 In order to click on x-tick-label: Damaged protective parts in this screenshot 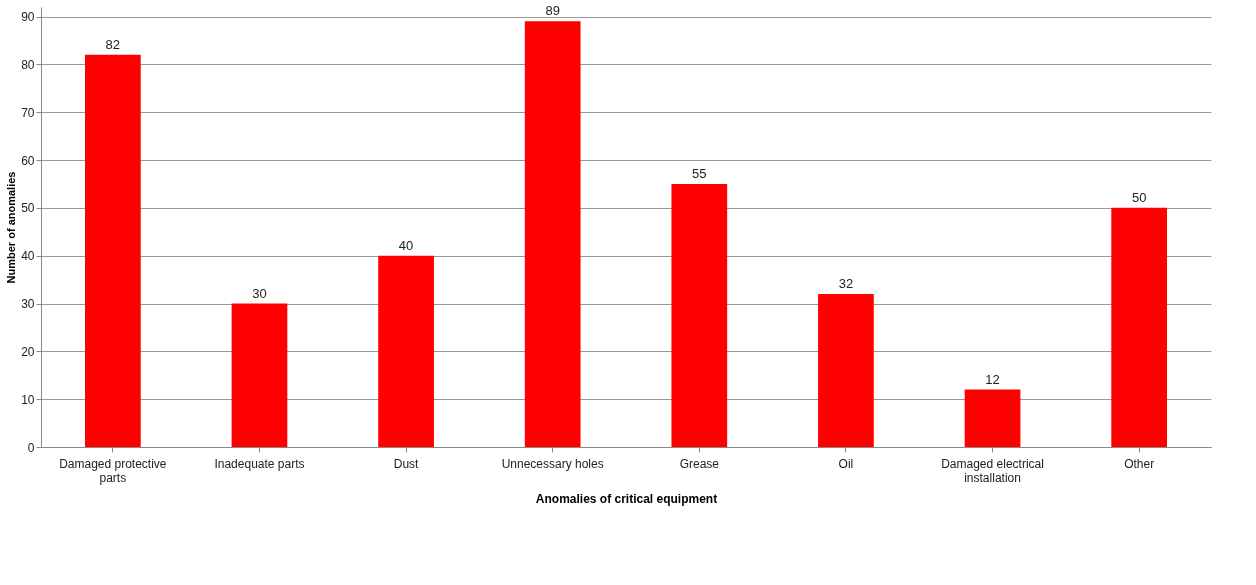, I will do `click(113, 470)`.